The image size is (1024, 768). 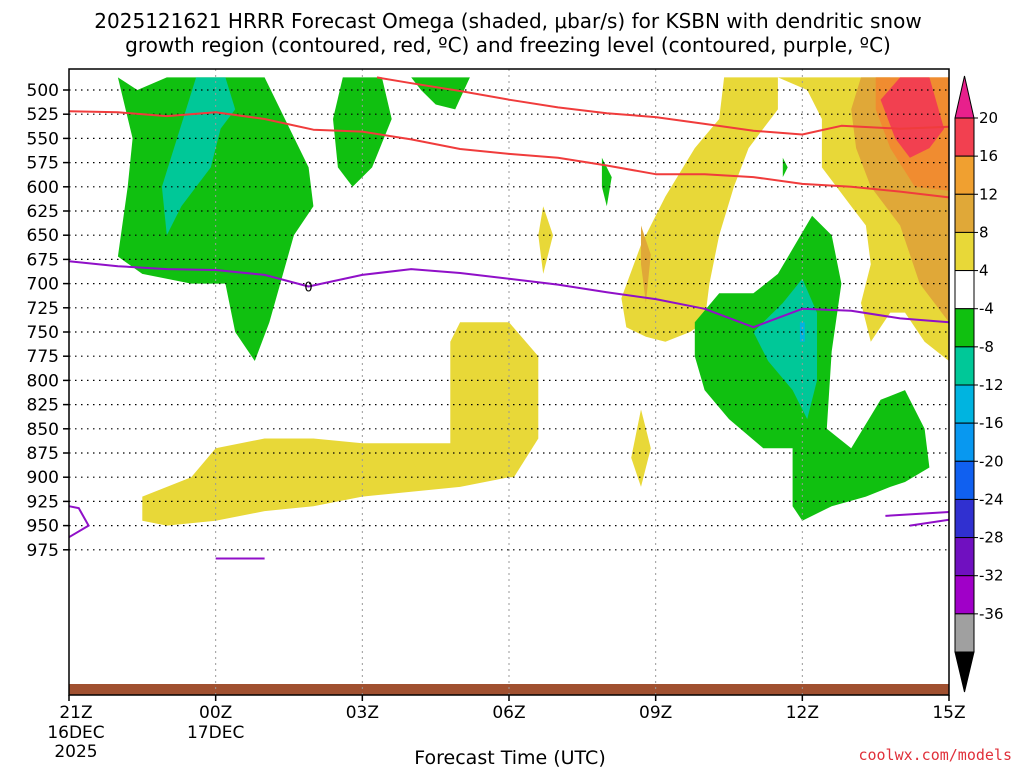 What do you see at coordinates (43, 236) in the screenshot?
I see `y-tick-label: 650` at bounding box center [43, 236].